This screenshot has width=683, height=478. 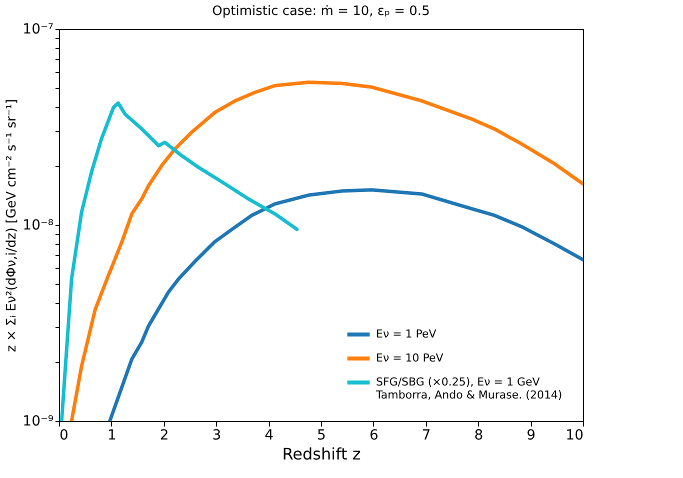 I want to click on x-tick-label: 8, so click(x=479, y=436).